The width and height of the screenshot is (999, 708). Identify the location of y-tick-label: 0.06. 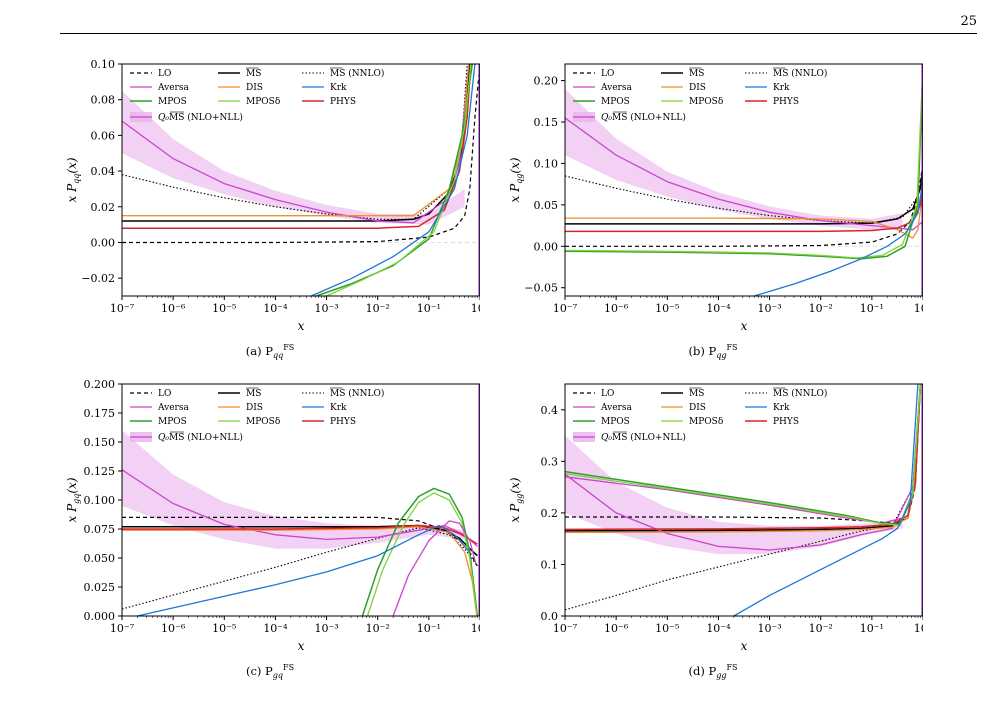
(103, 135).